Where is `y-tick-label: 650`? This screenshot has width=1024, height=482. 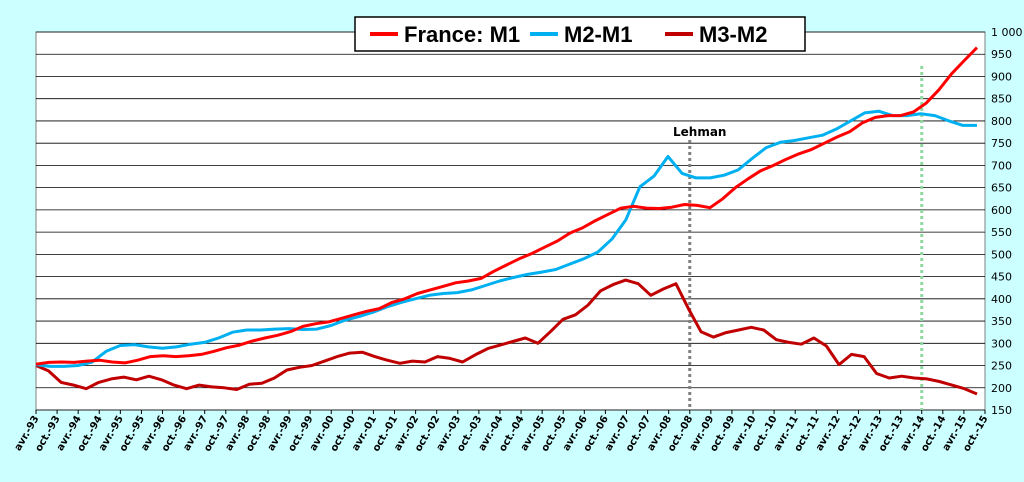
y-tick-label: 650 is located at coordinates (1001, 188).